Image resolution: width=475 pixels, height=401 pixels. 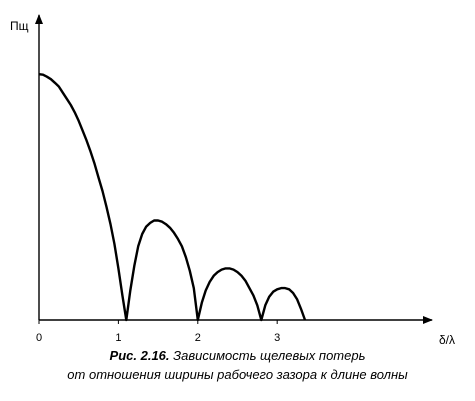 I want to click on x-axis-label: δ/λ, so click(x=447, y=339).